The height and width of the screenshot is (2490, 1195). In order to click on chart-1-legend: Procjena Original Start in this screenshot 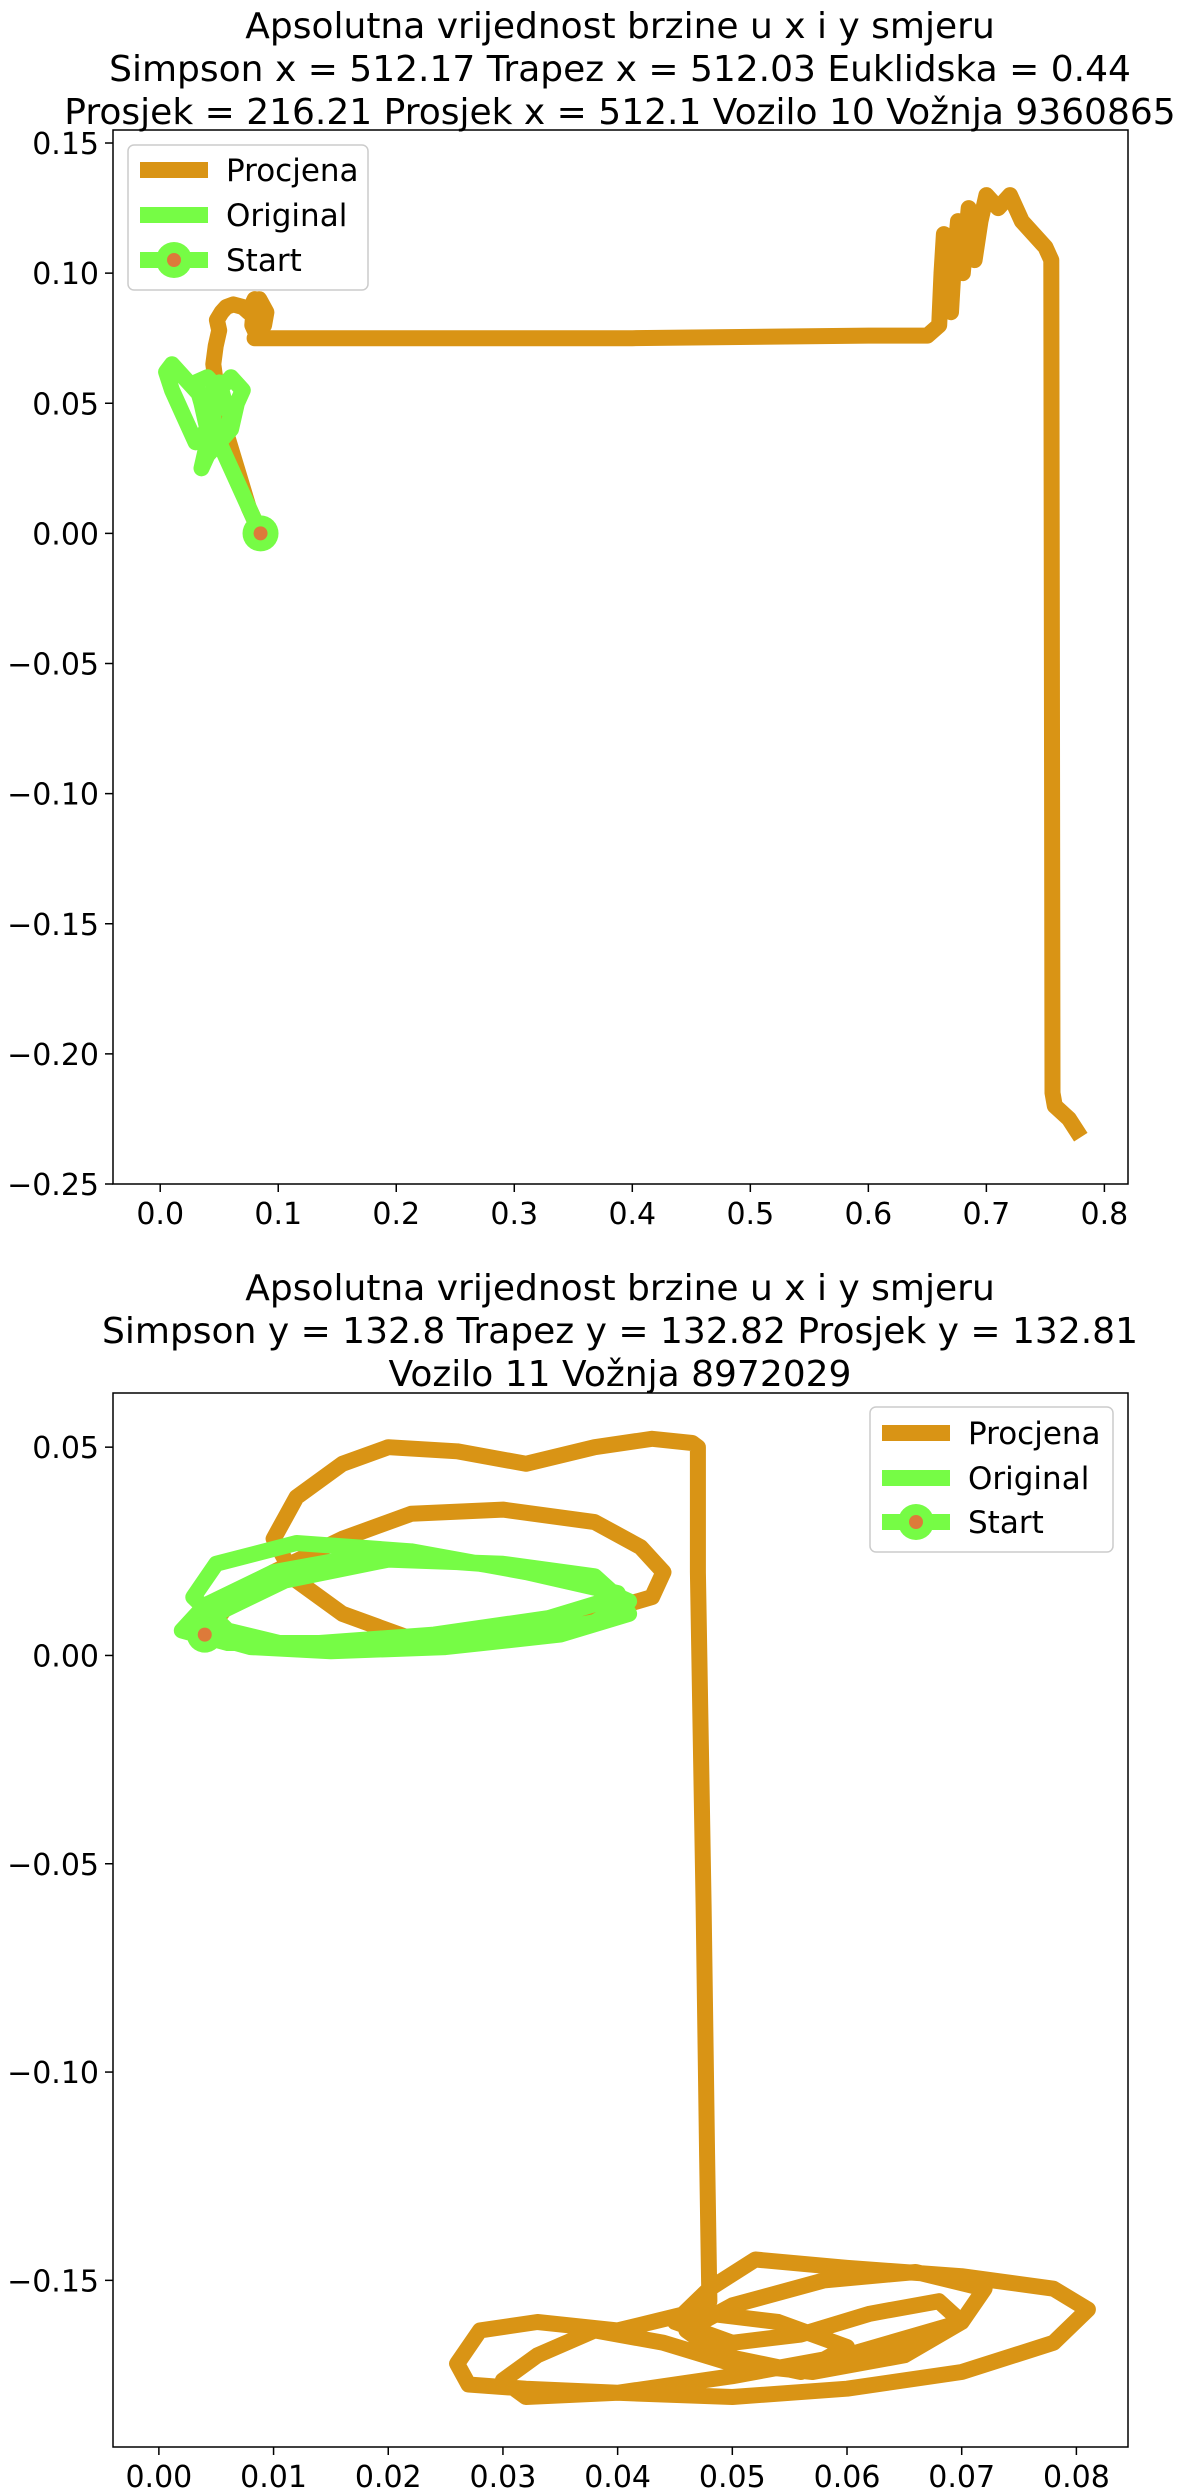, I will do `click(248, 217)`.